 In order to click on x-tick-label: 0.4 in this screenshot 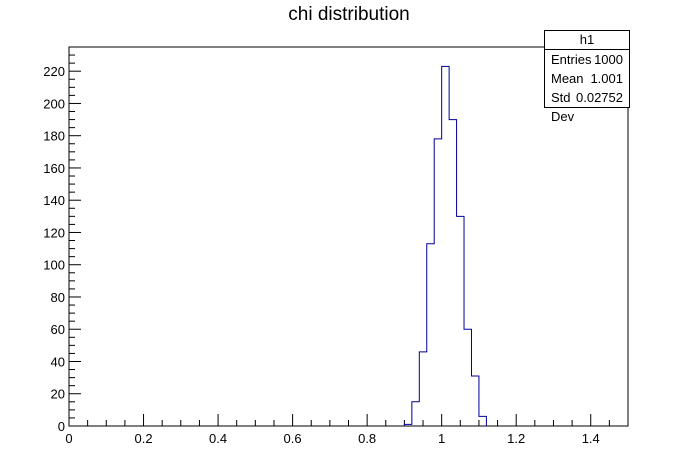, I will do `click(218, 438)`.